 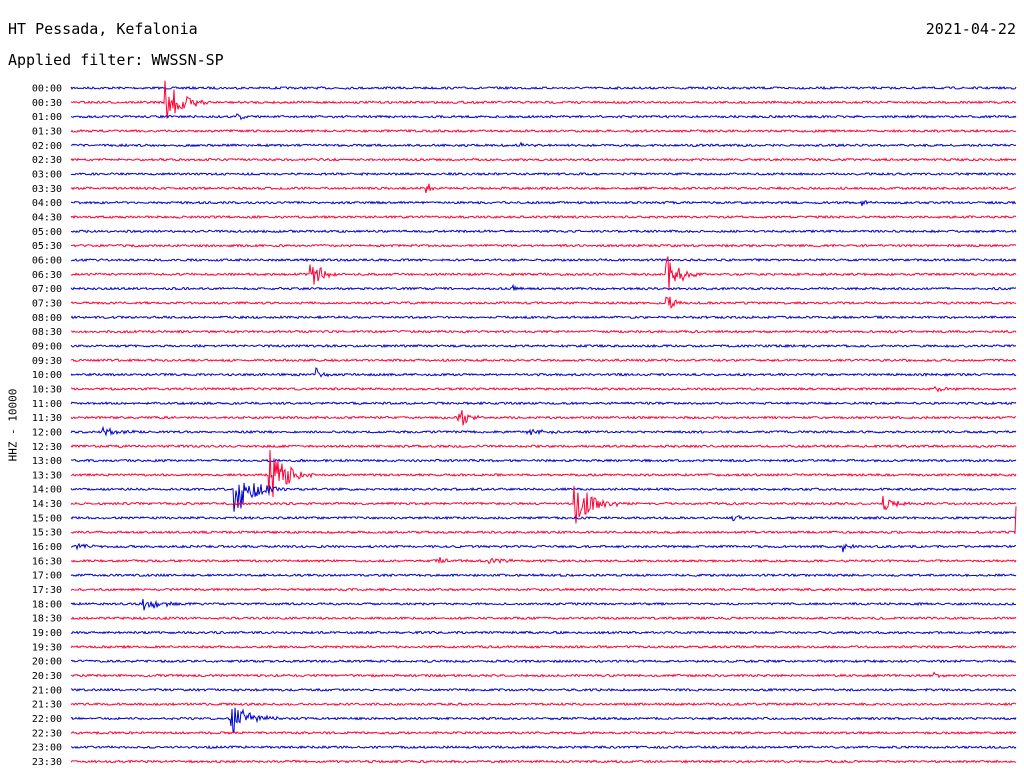 I want to click on row-time-label: 01:00, so click(x=47, y=117).